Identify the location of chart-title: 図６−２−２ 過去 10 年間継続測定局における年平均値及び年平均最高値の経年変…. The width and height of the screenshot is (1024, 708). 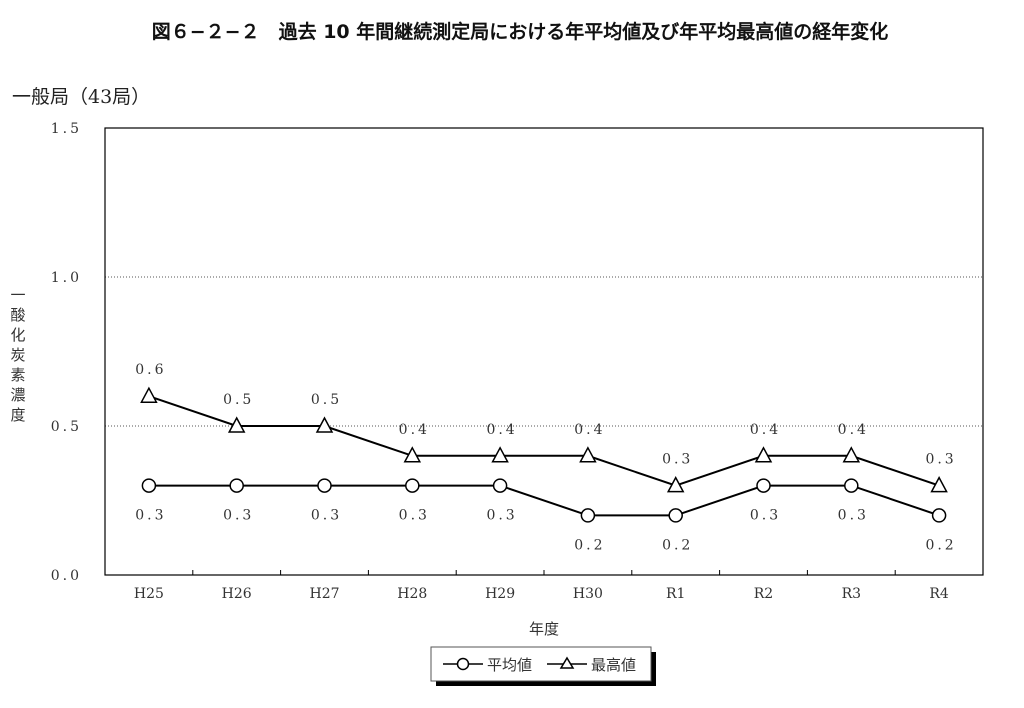
(520, 31).